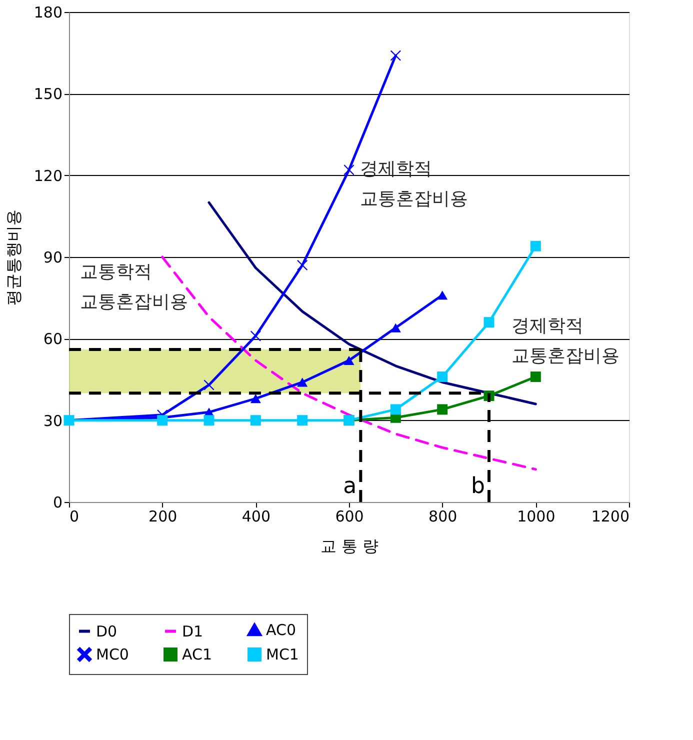 This screenshot has height=740, width=693. I want to click on y-tick-label: 120, so click(48, 175).